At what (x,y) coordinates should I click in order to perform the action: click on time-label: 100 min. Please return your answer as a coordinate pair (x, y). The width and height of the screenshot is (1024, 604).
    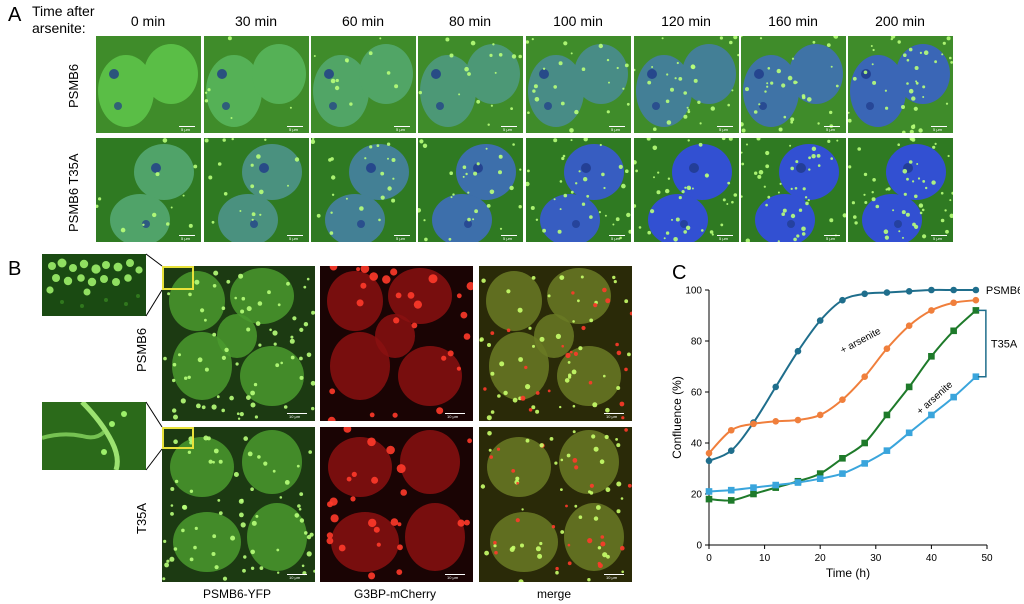
    Looking at the image, I should click on (578, 21).